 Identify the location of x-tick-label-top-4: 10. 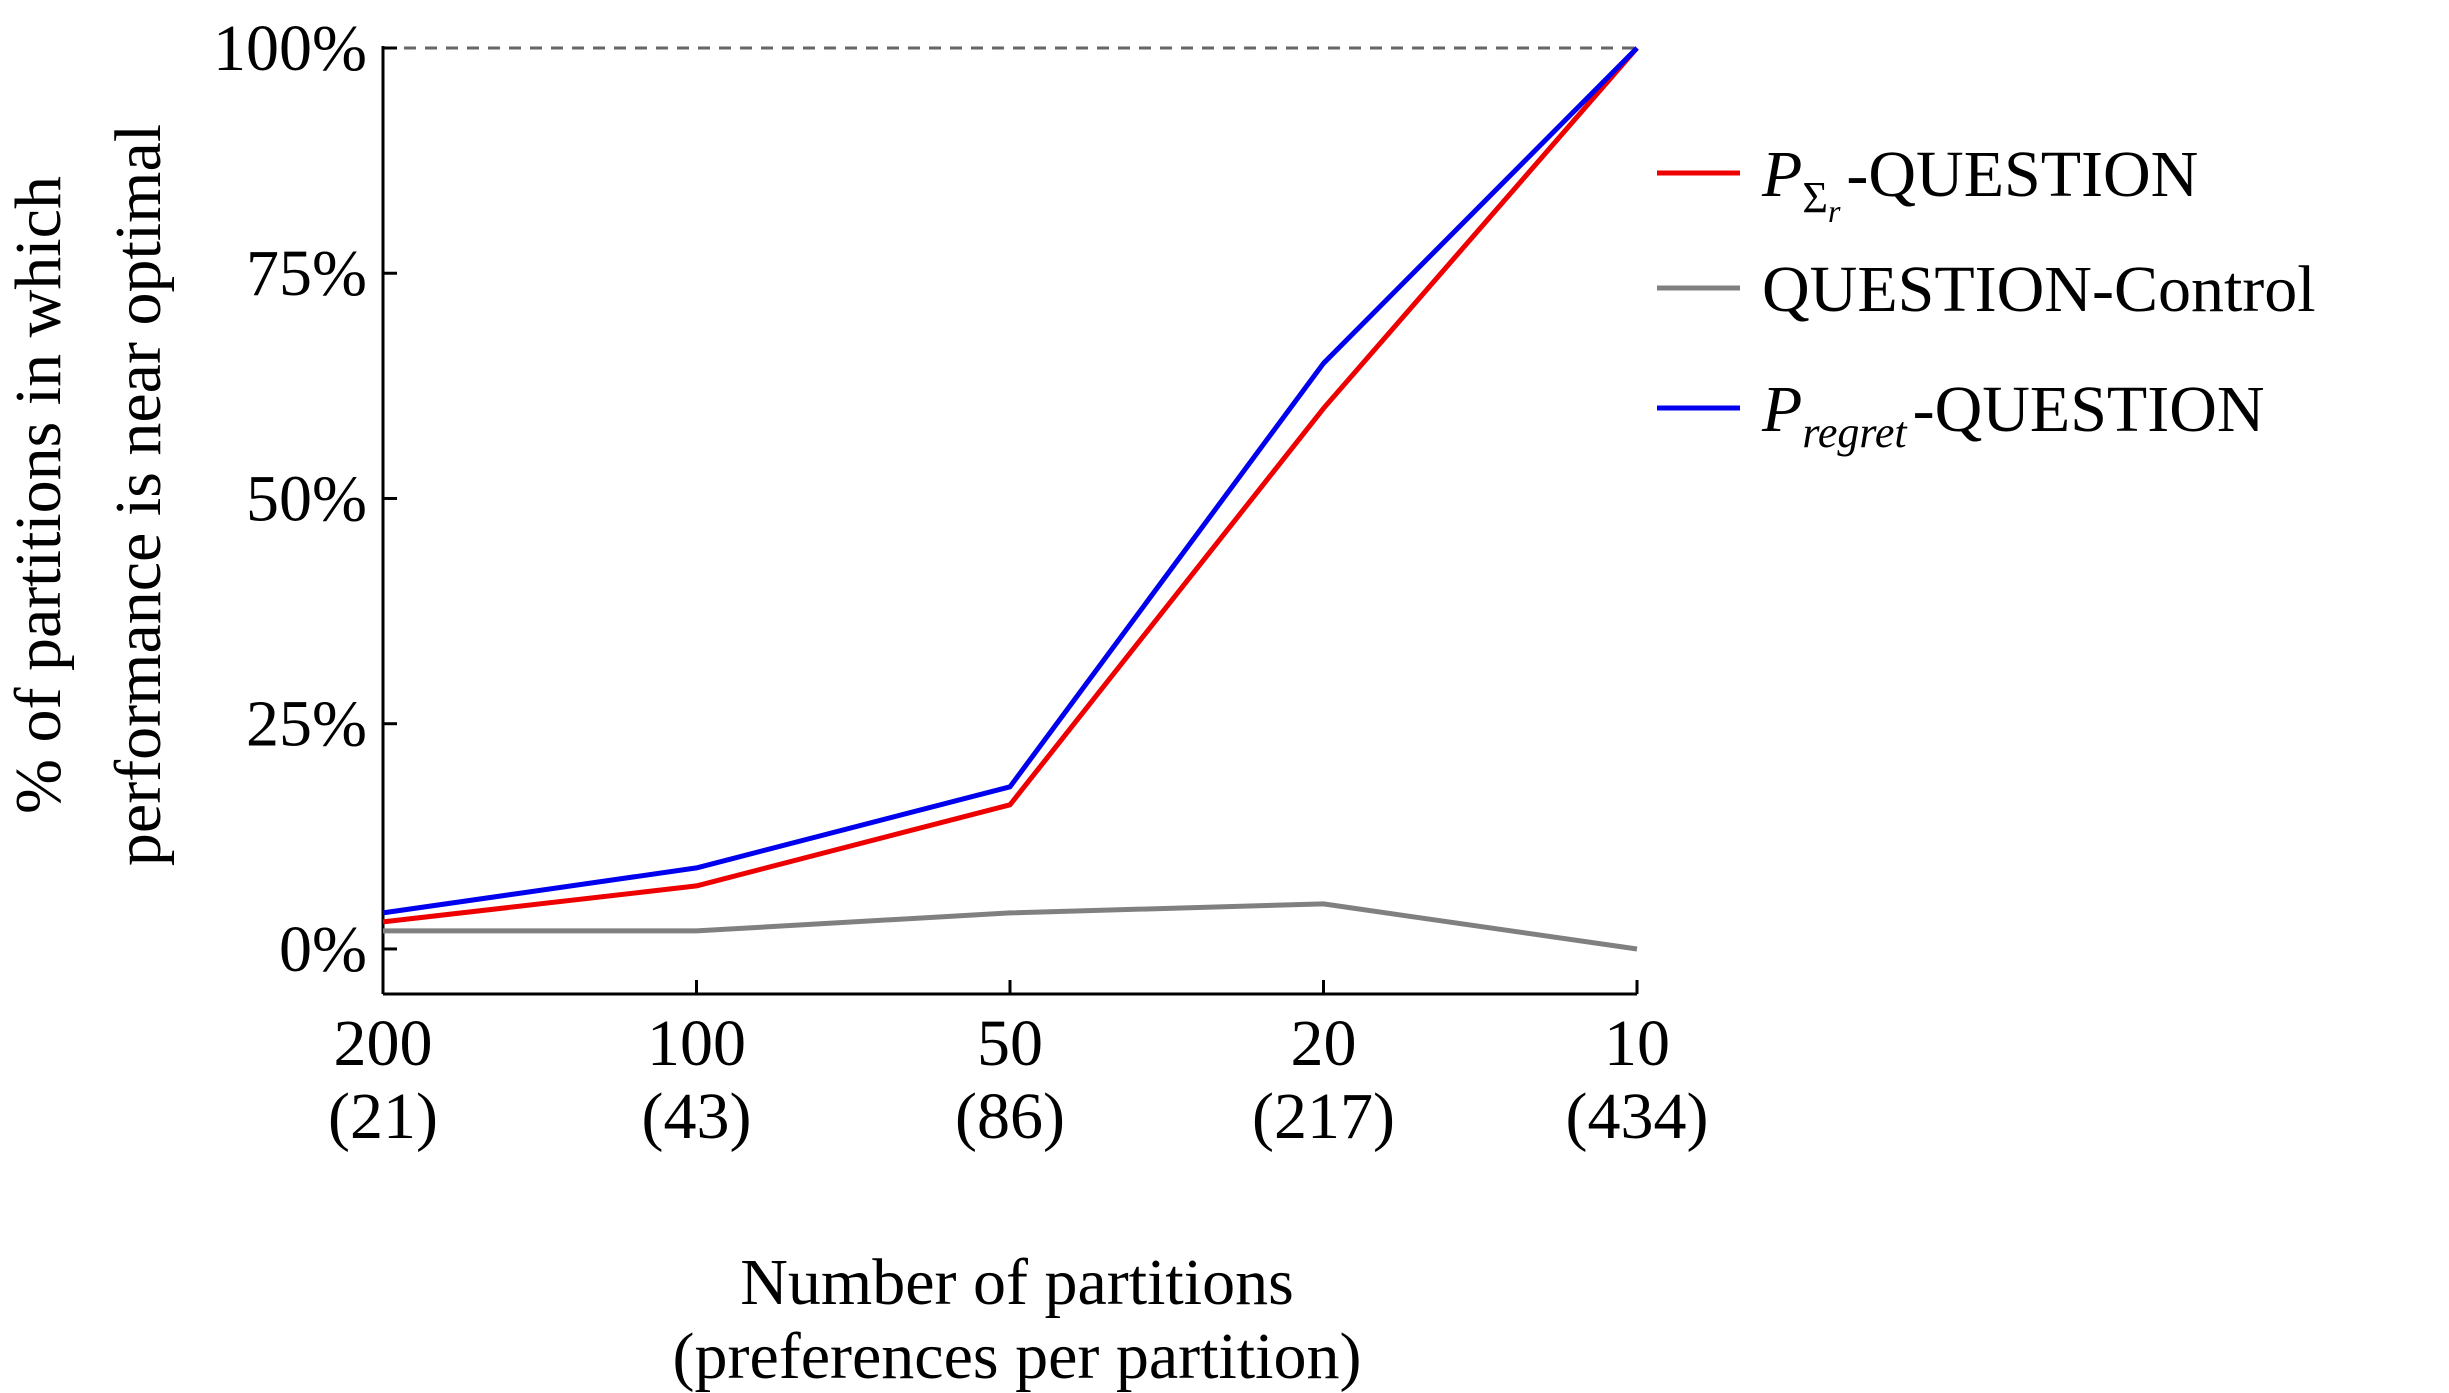
(1637, 1043).